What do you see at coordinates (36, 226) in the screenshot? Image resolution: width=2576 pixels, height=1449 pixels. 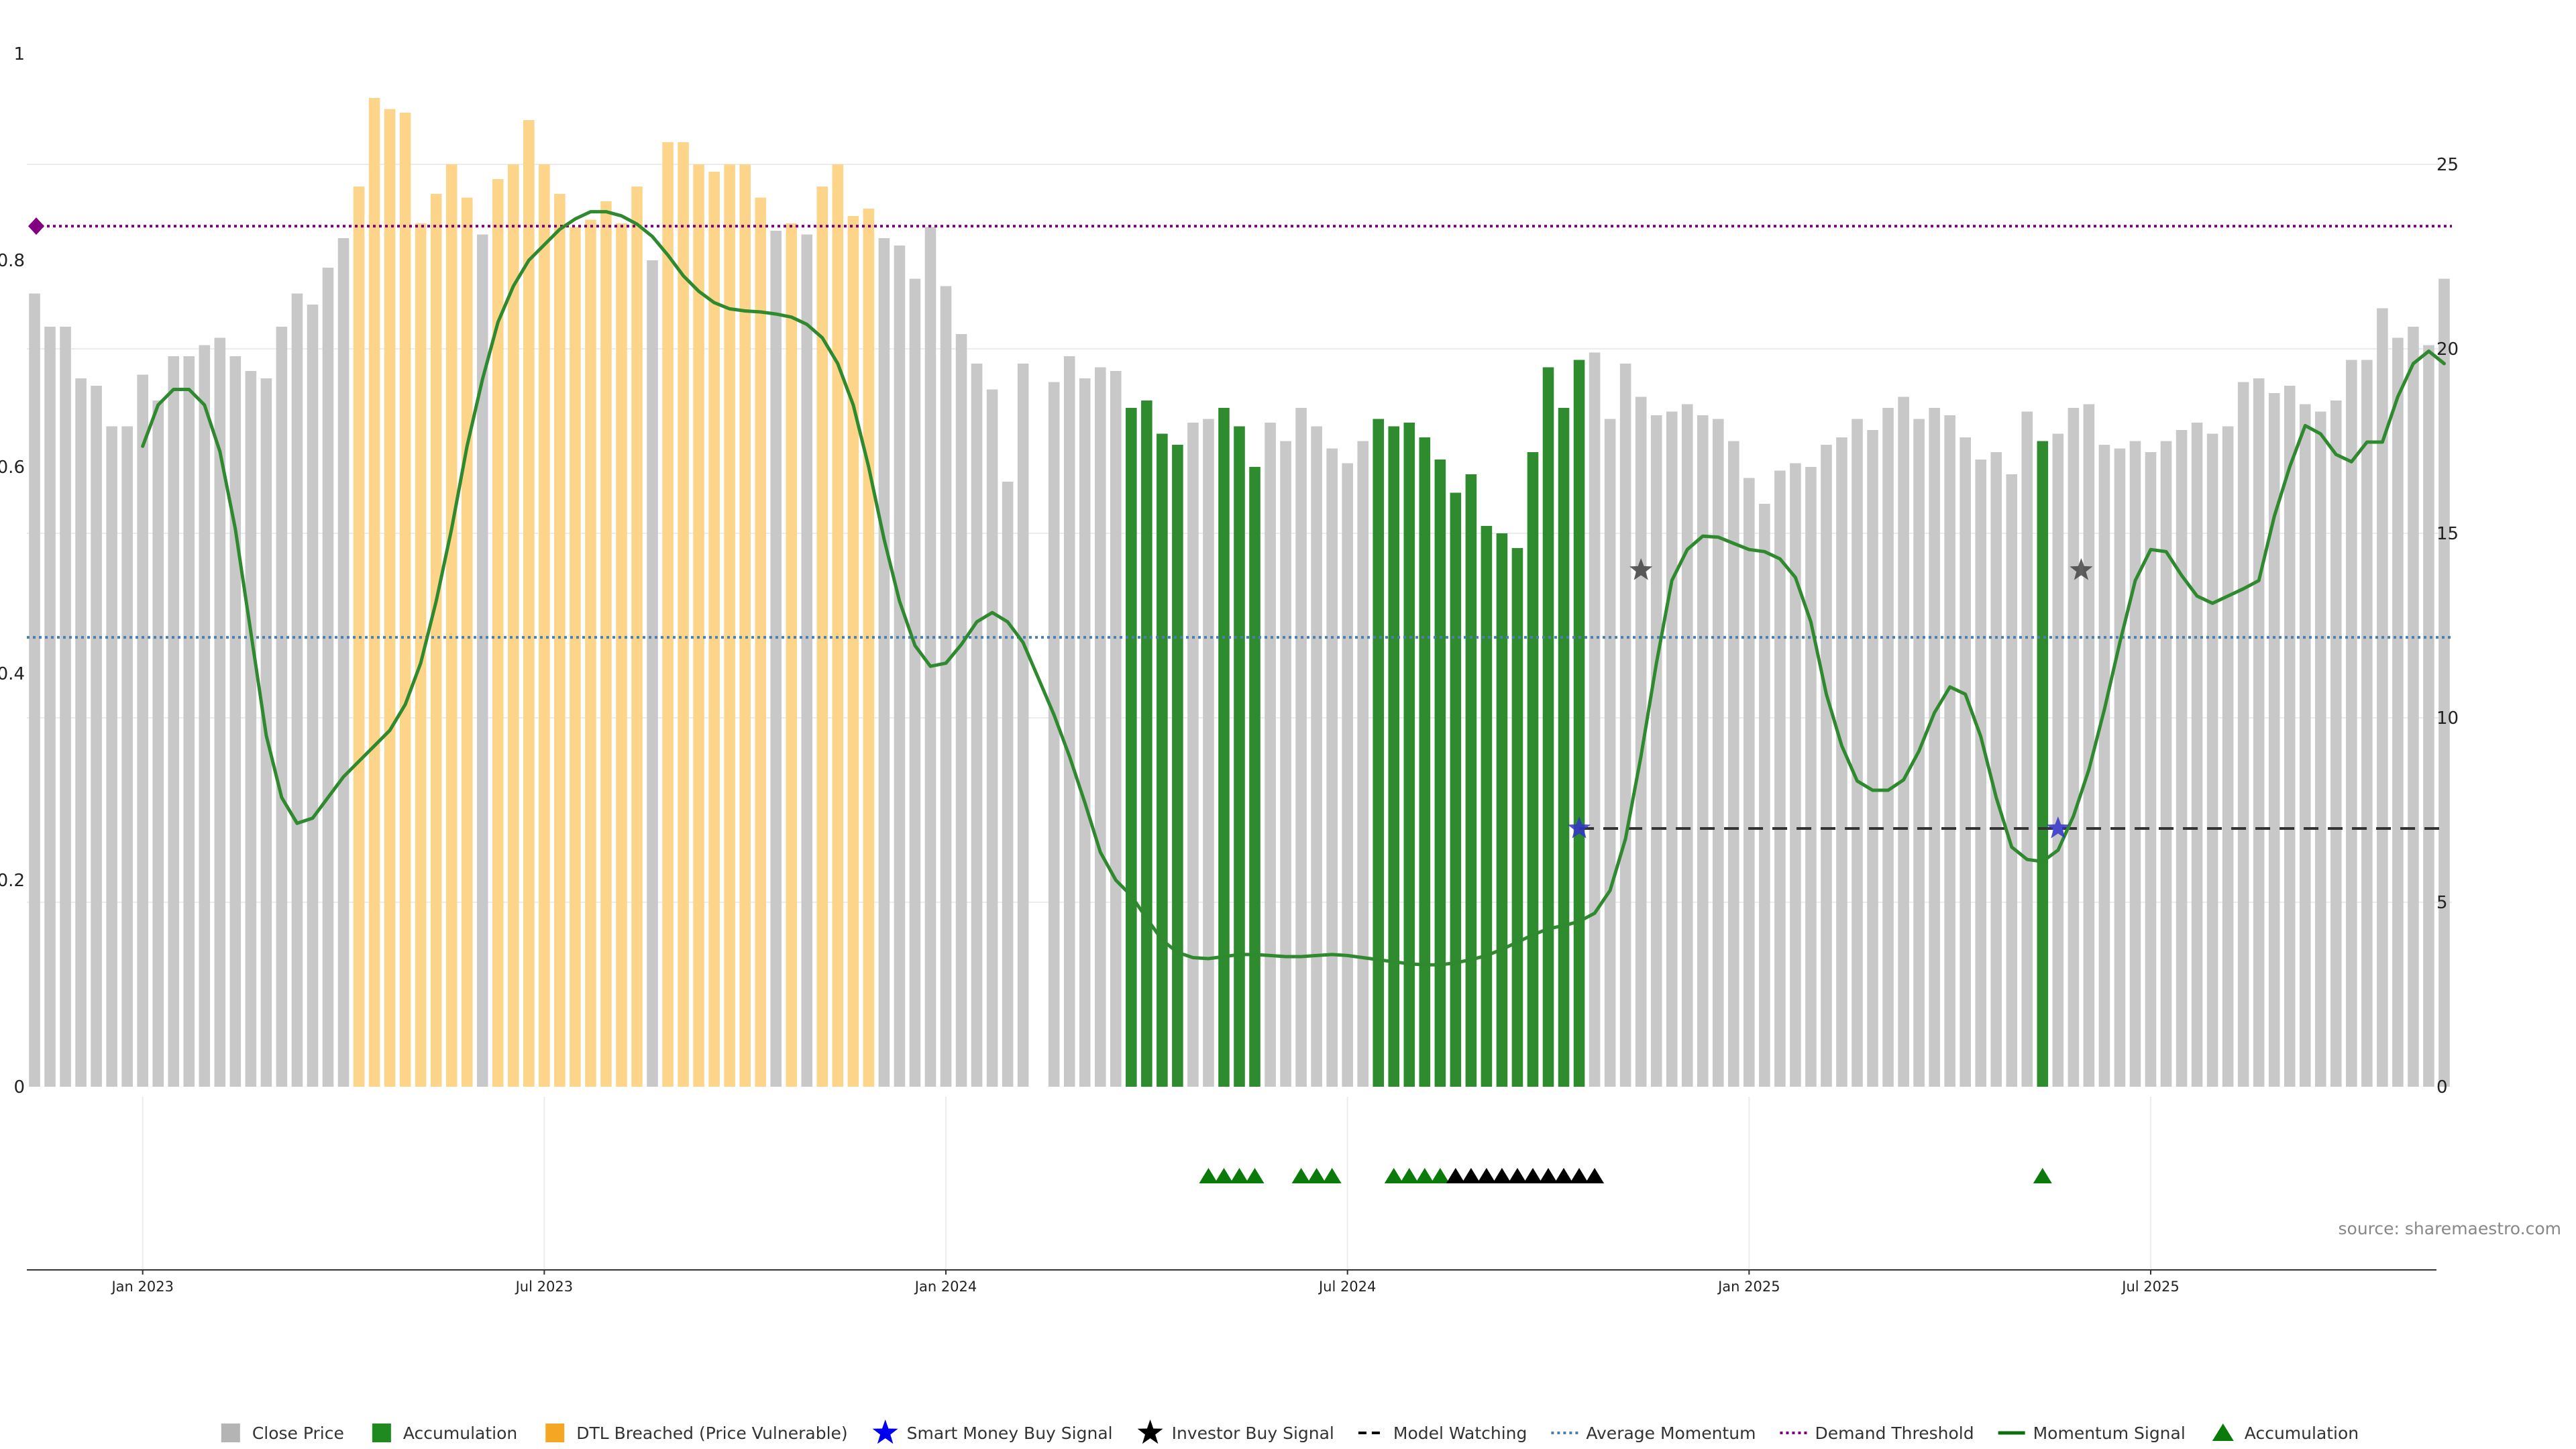 I see `demand-threshold-diamond` at bounding box center [36, 226].